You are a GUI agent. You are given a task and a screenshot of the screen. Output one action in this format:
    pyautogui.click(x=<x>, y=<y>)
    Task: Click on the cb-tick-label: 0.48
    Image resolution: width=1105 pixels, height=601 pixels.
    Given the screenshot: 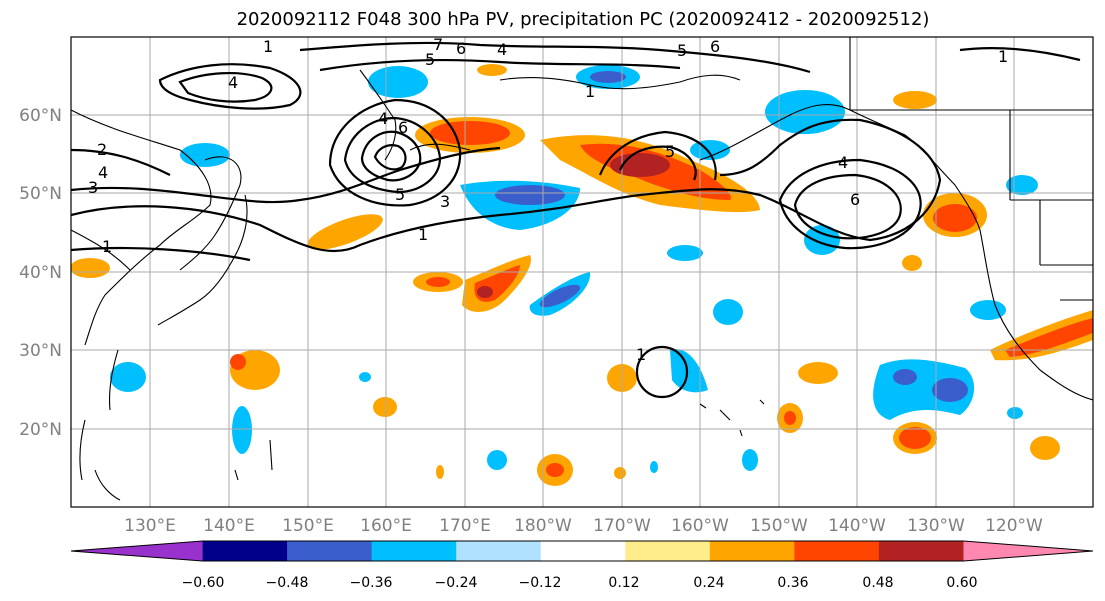 What is the action you would take?
    pyautogui.click(x=877, y=583)
    